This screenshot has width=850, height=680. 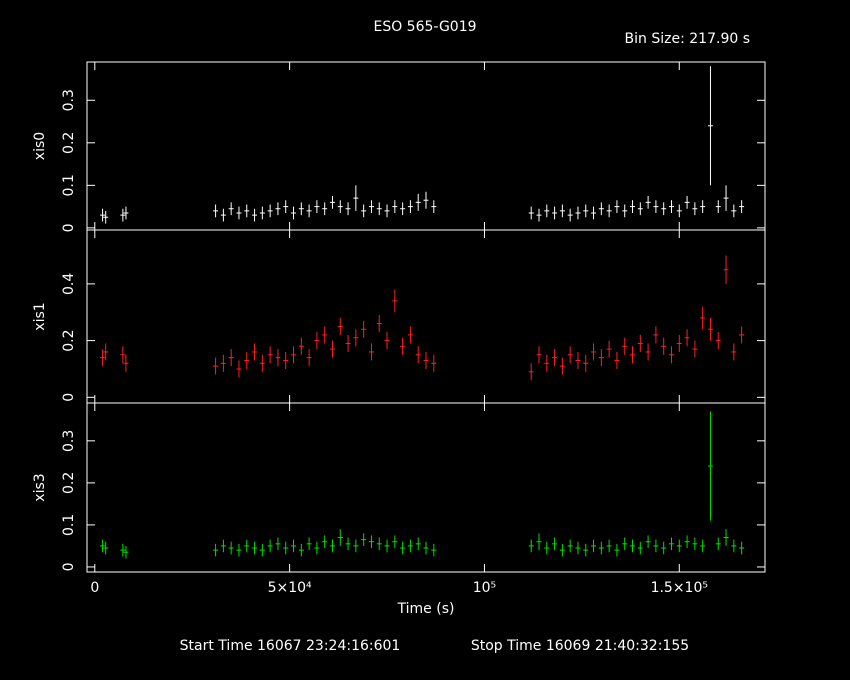 I want to click on x-tick-label: 1.5×10⁵, so click(x=679, y=588).